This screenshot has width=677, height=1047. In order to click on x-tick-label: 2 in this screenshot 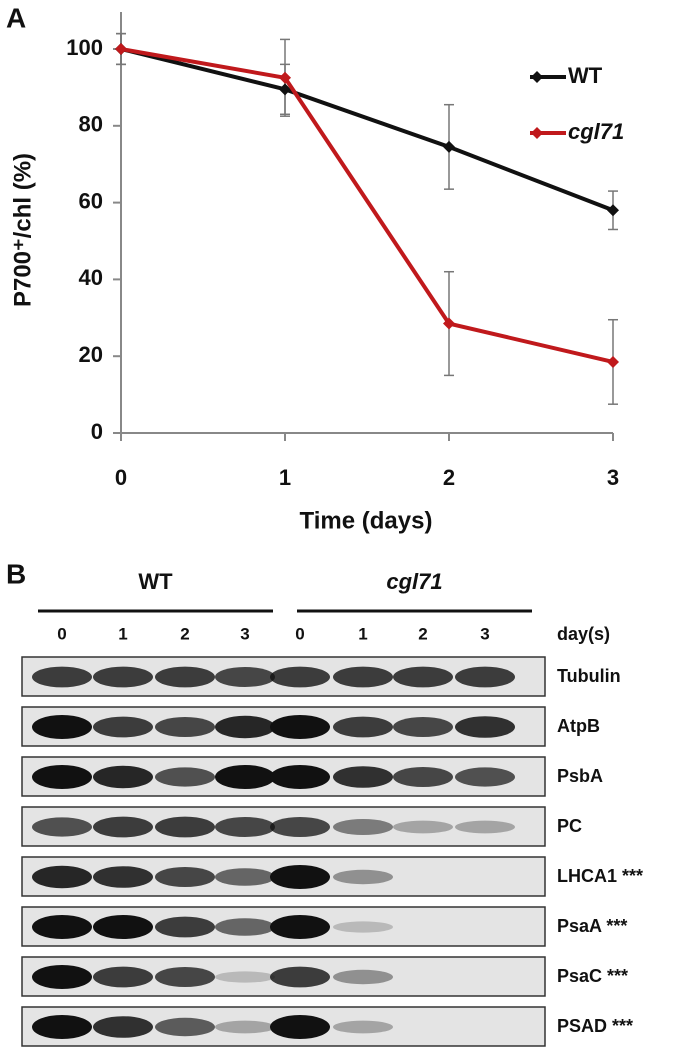, I will do `click(449, 477)`.